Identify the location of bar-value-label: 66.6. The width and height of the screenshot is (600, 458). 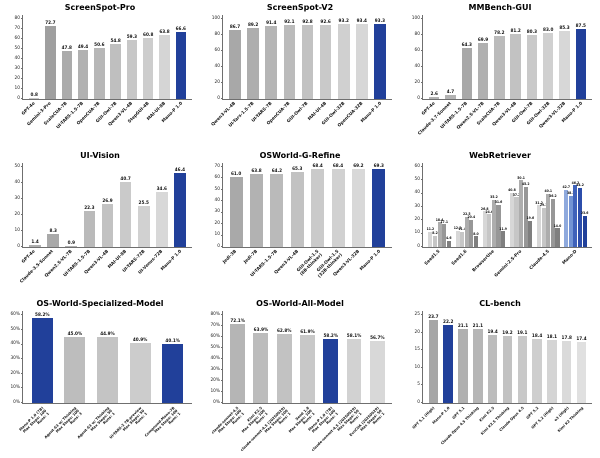
(180, 29).